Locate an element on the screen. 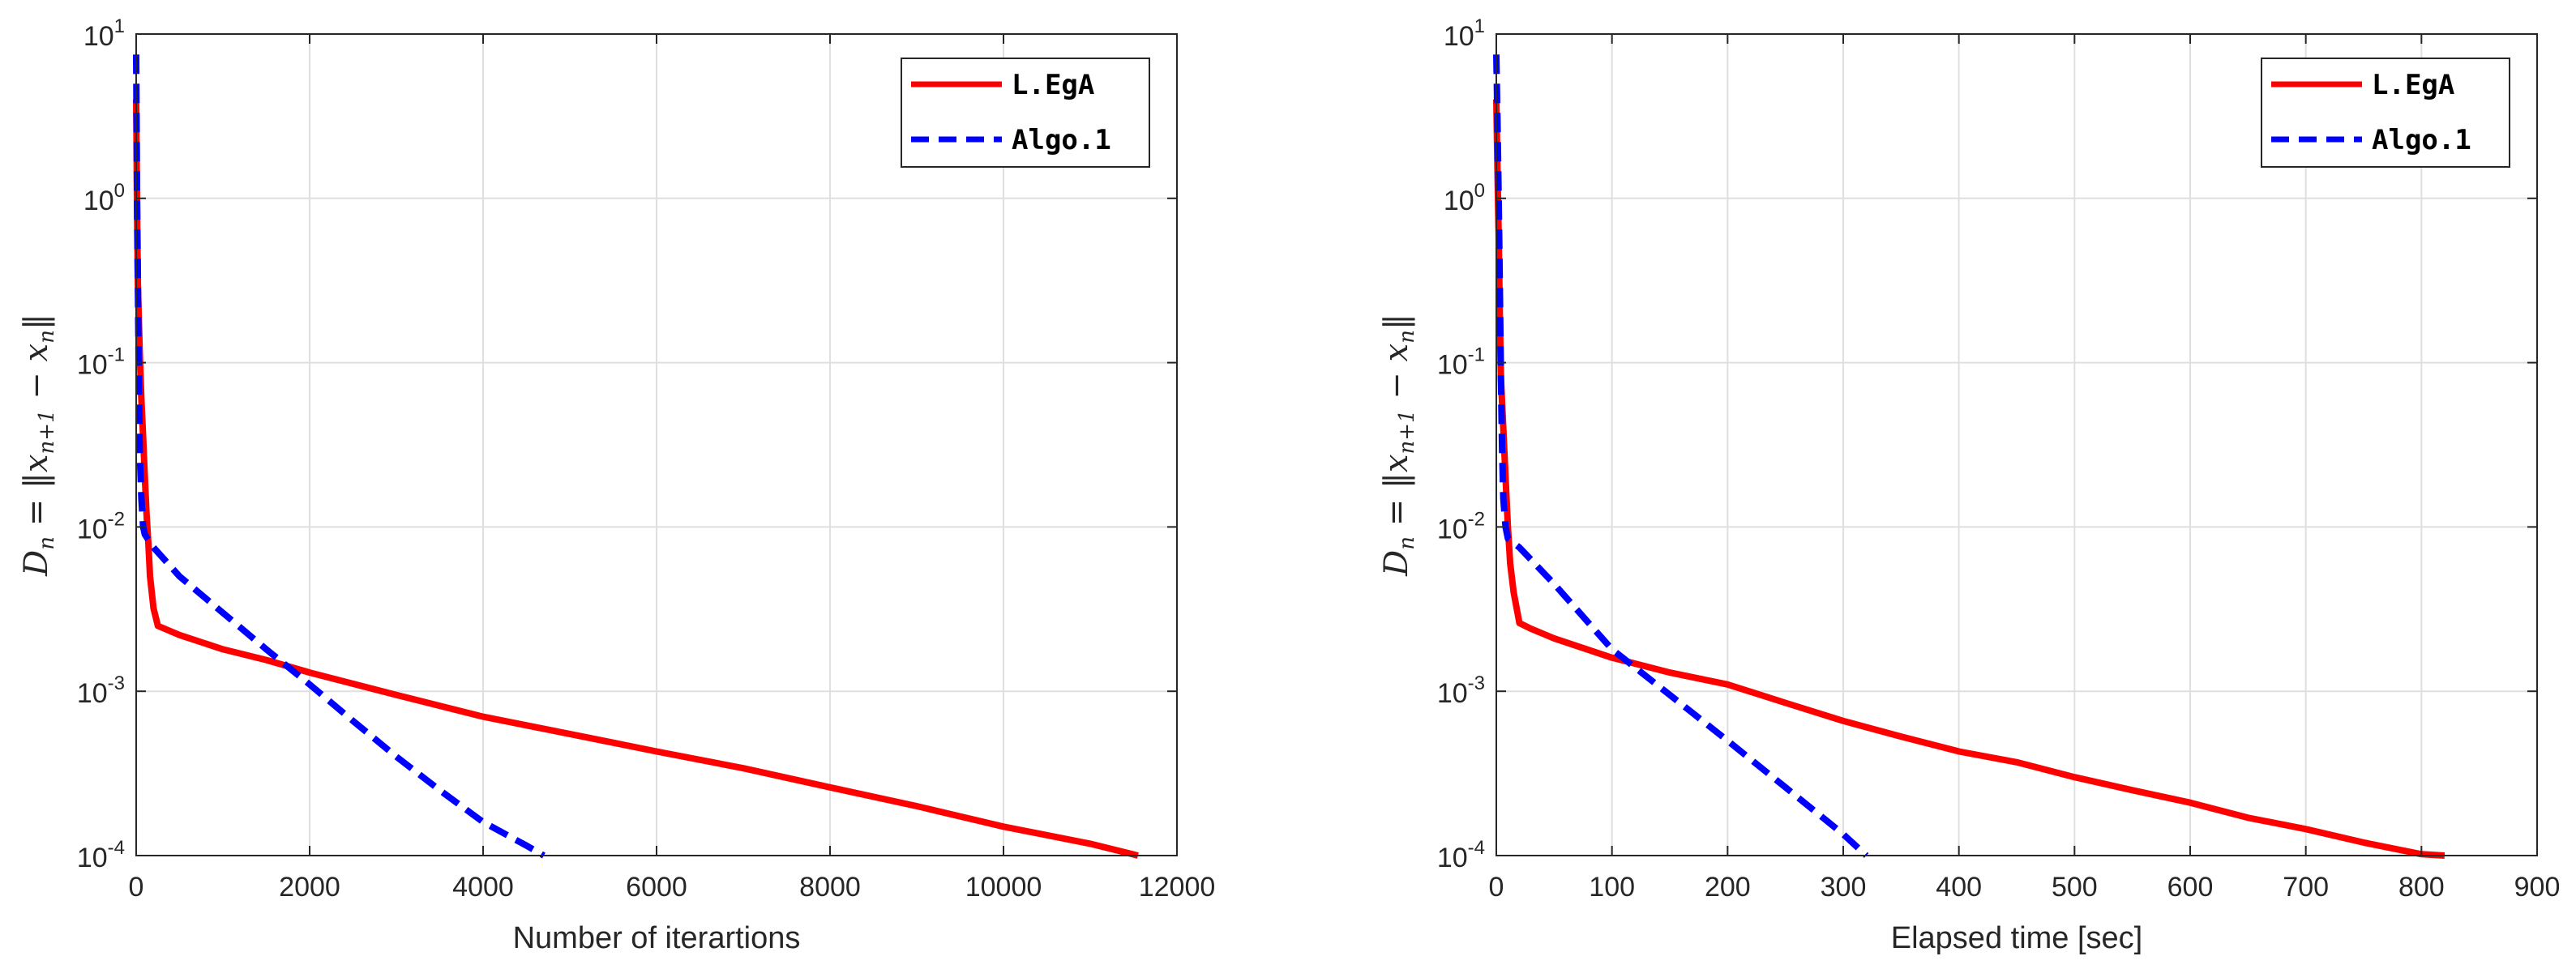 This screenshot has height=969, width=2576. x-tick-label: 4000 is located at coordinates (483, 887).